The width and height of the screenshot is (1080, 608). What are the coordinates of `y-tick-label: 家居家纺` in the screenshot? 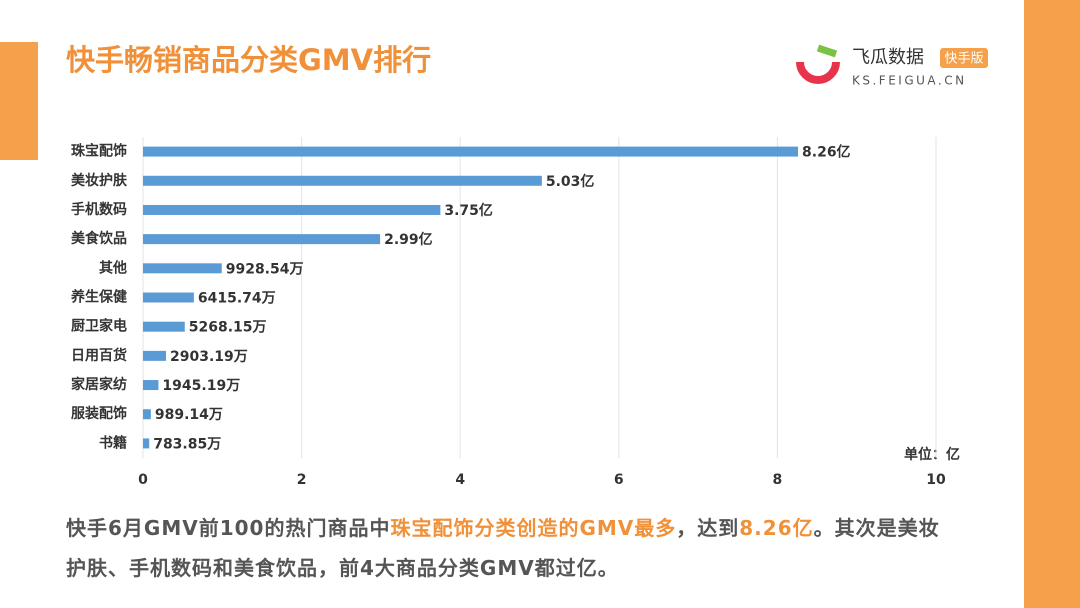 It's located at (99, 384).